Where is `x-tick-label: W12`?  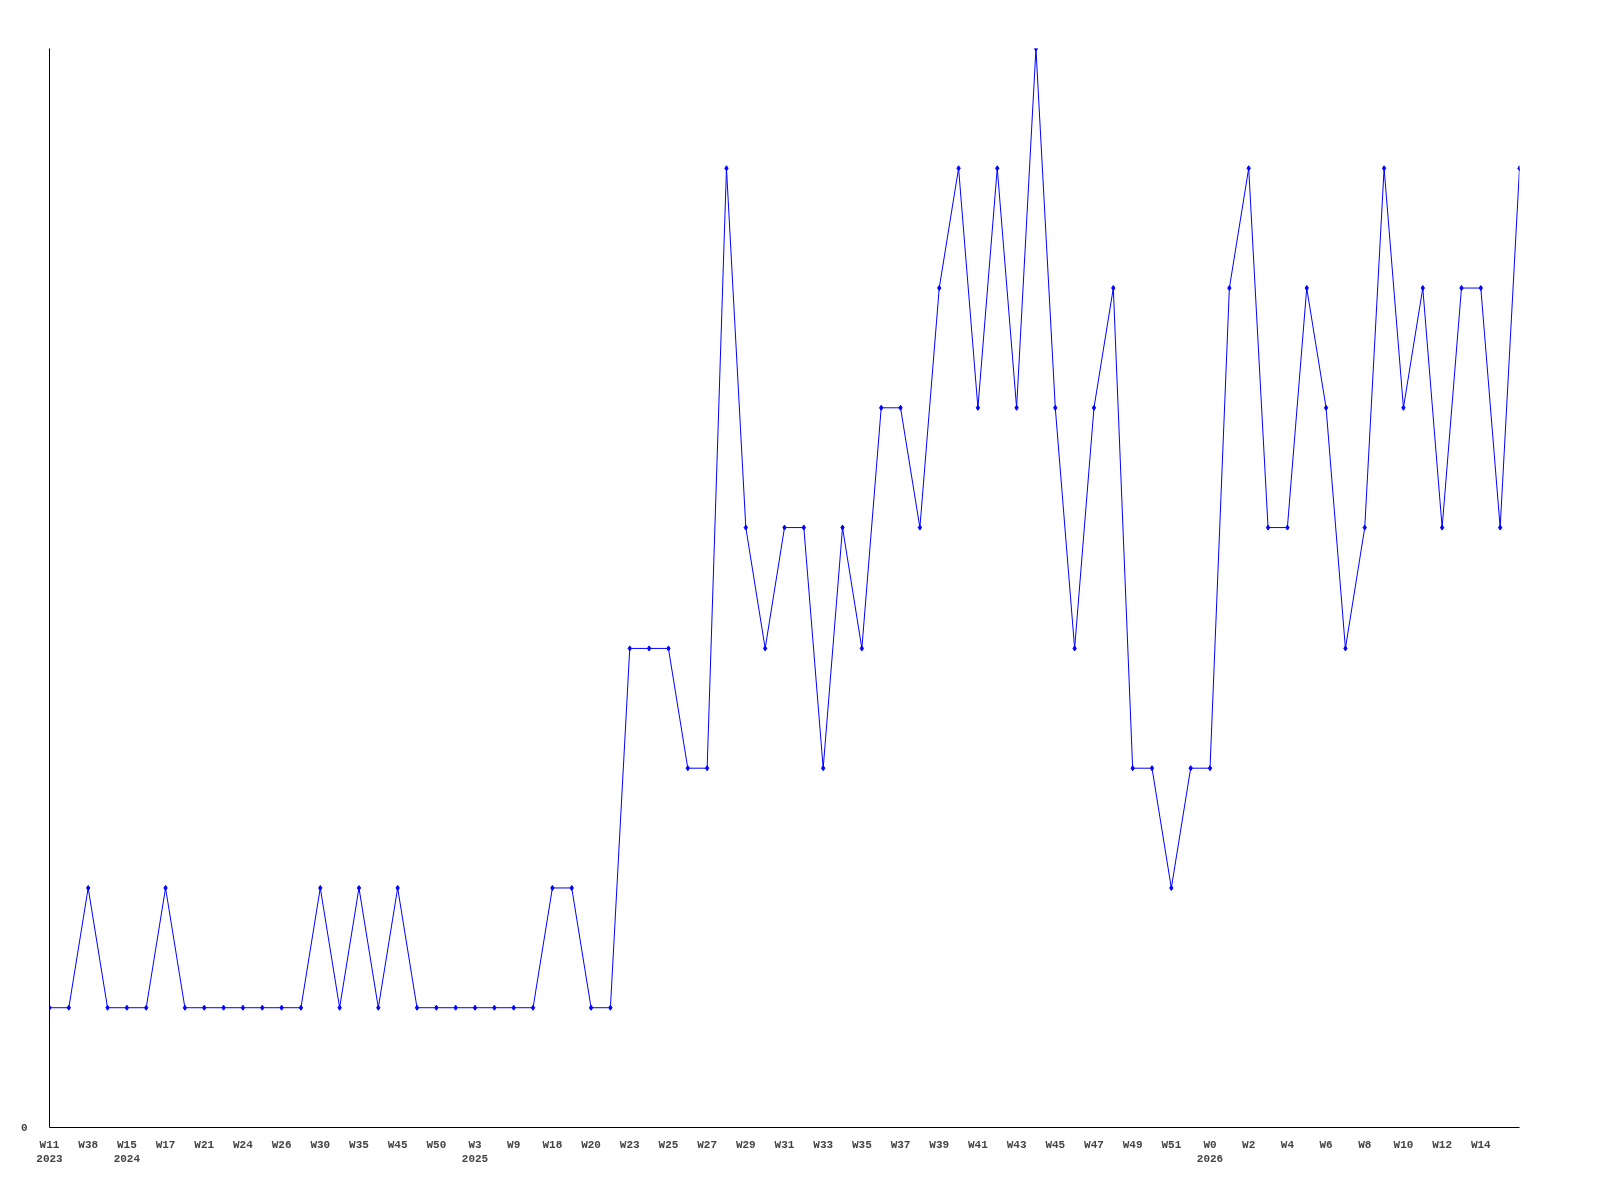
x-tick-label: W12 is located at coordinates (1442, 1144).